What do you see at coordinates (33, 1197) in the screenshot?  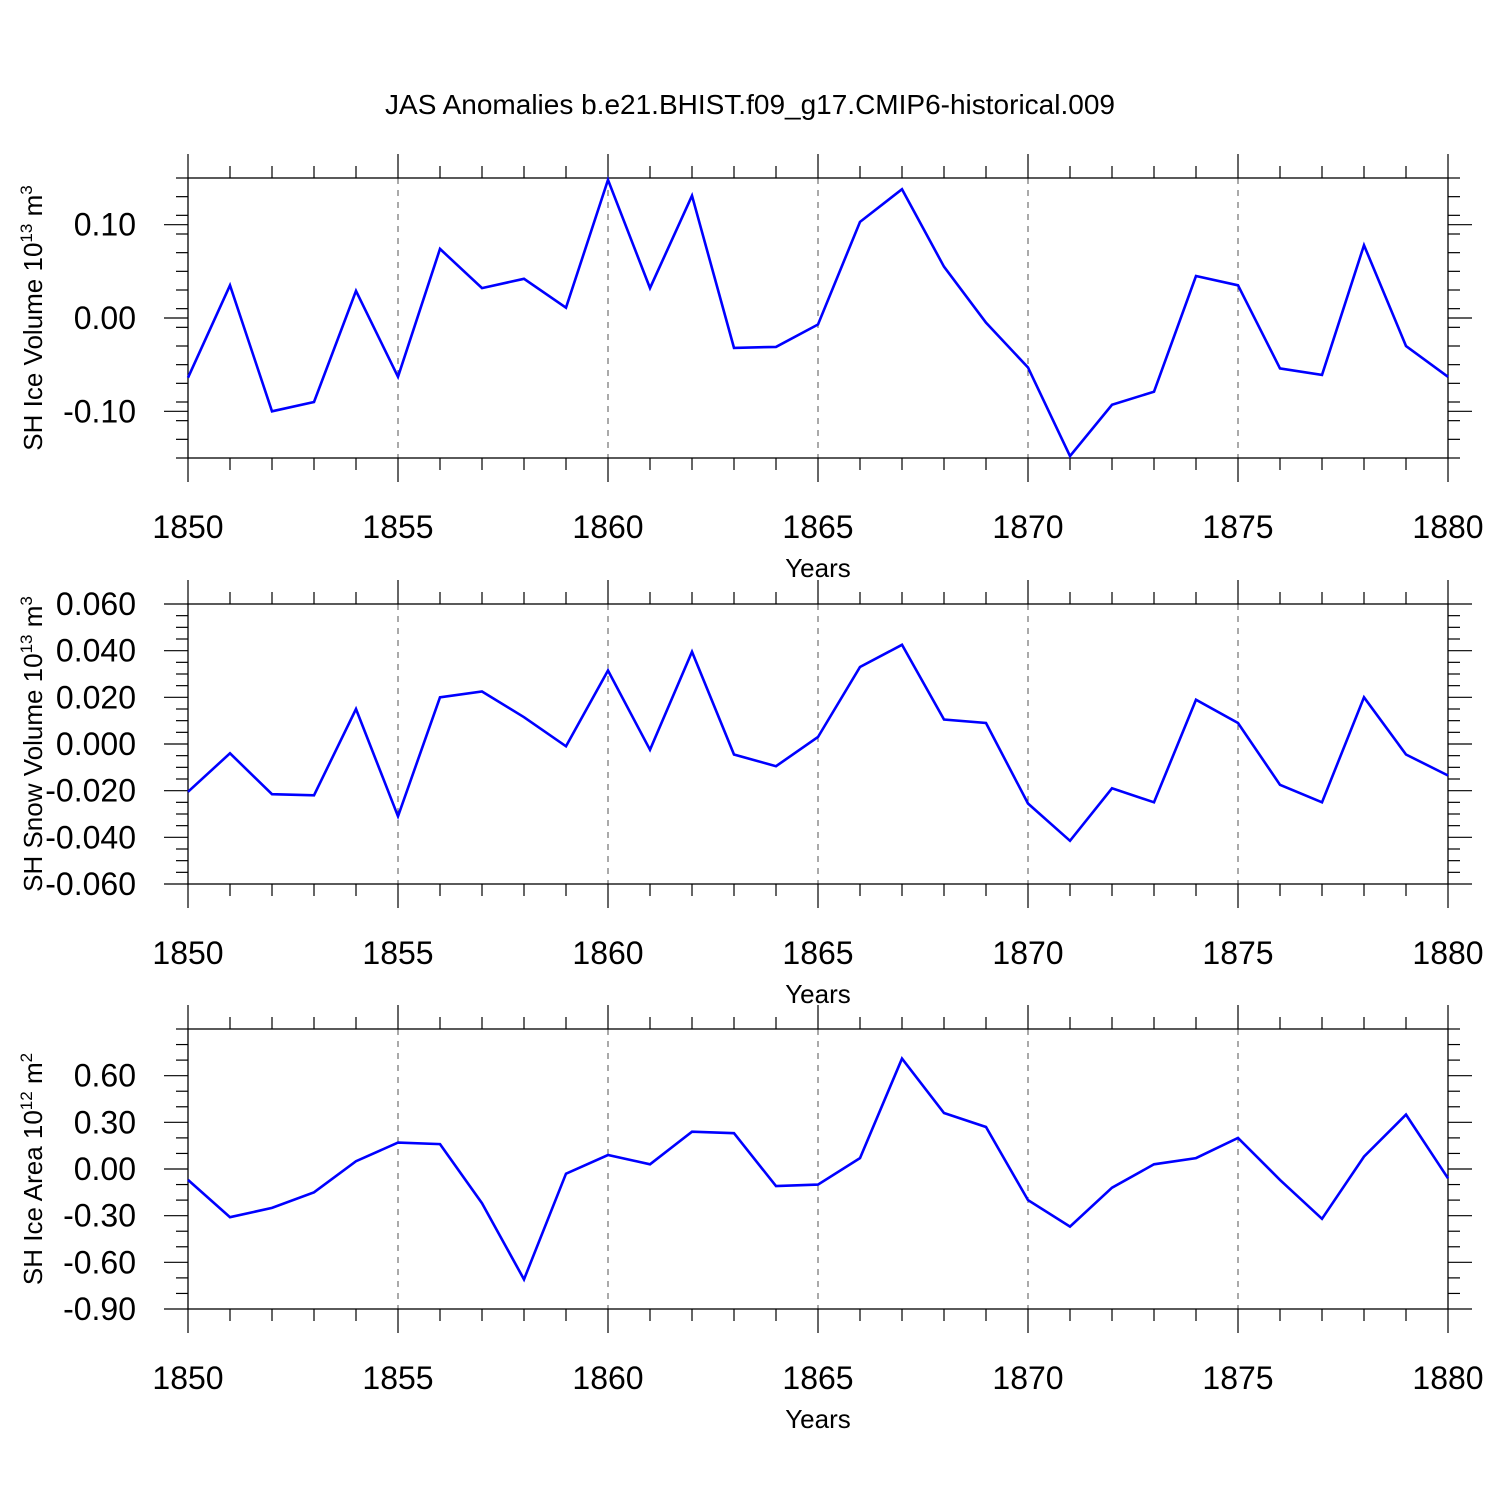 I see `y-axis-label-text: SH Ice Area 10` at bounding box center [33, 1197].